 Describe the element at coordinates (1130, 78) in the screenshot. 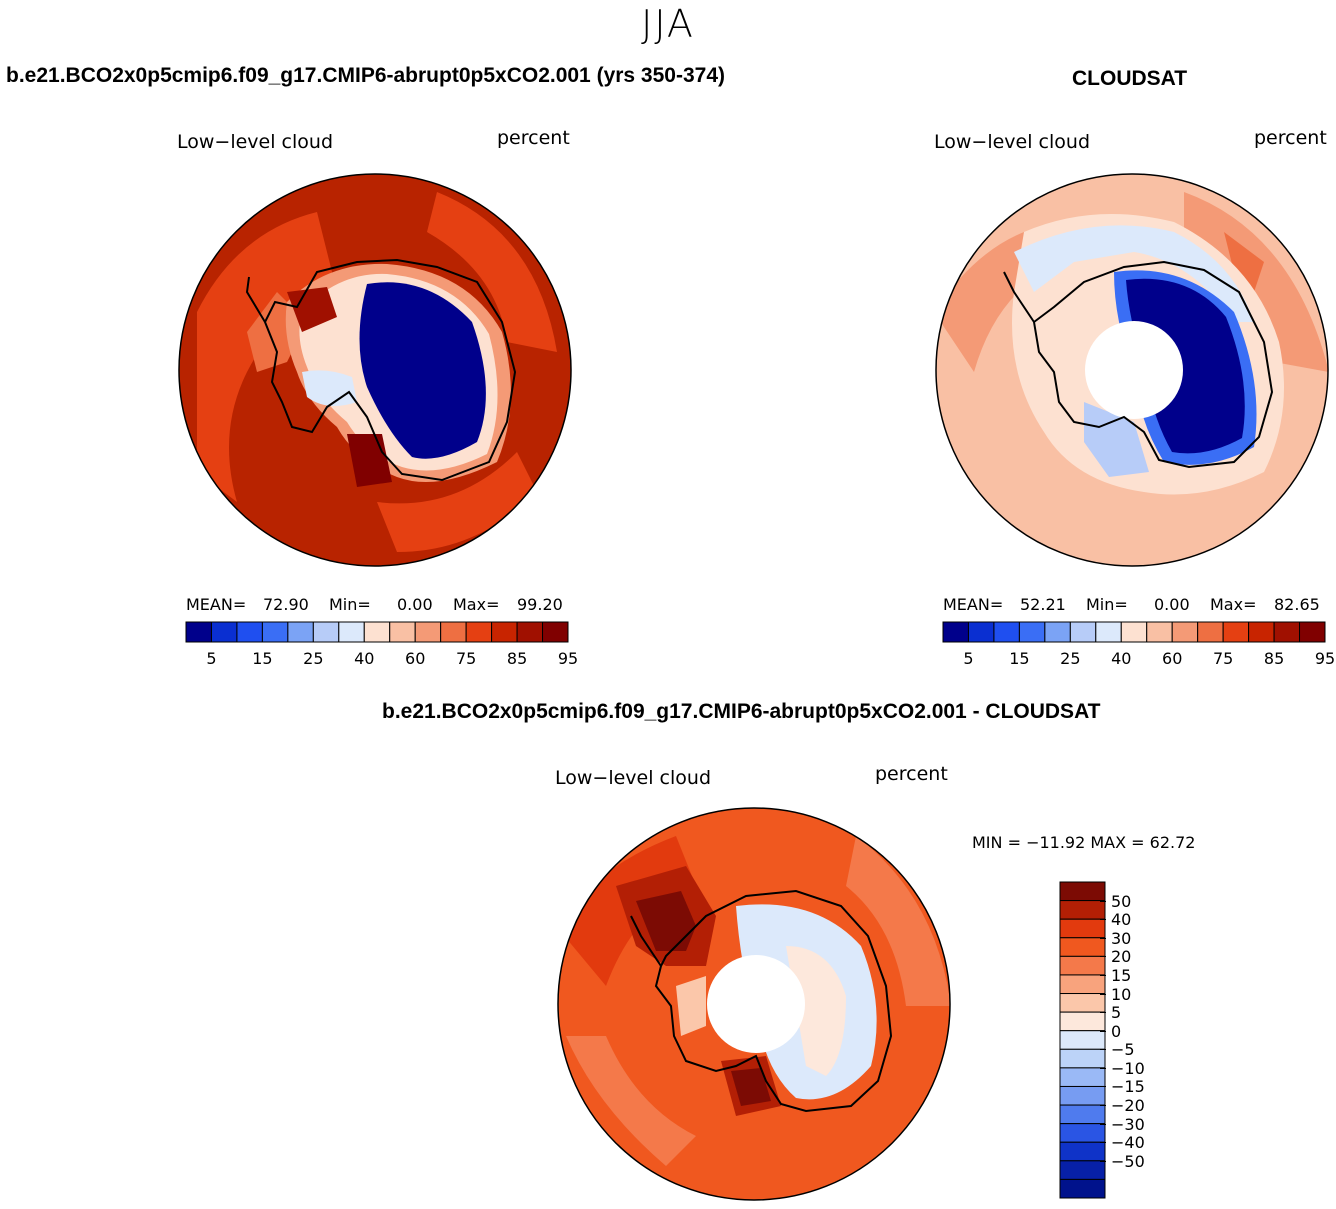

I see `obs-panel-title: CLOUDSAT` at that location.